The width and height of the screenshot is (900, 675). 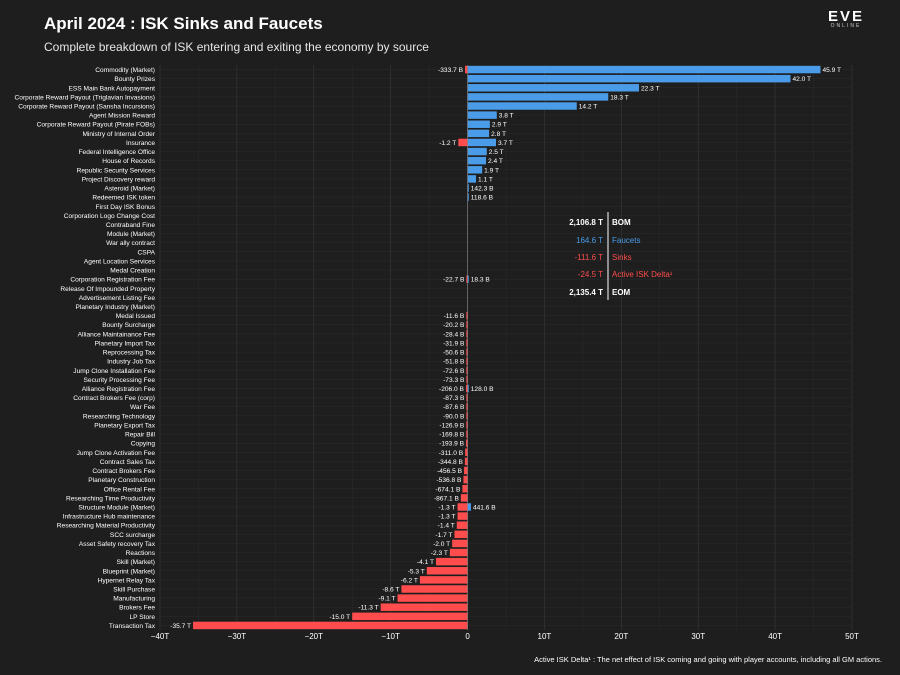 I want to click on faucet-value-label: 3.8 T, so click(x=506, y=116).